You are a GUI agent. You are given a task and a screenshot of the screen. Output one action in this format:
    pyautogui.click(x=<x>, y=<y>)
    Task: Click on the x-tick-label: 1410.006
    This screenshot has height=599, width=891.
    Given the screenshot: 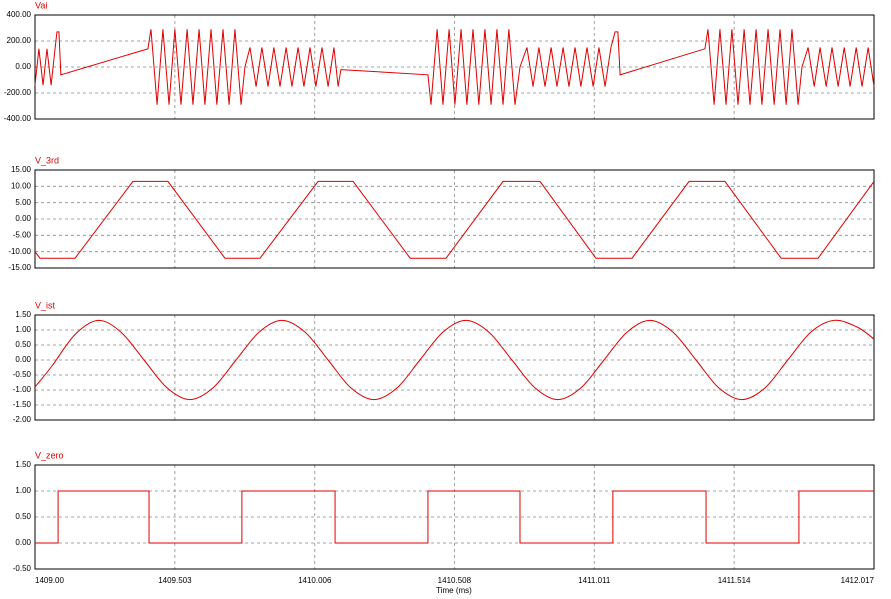 What is the action you would take?
    pyautogui.click(x=315, y=580)
    